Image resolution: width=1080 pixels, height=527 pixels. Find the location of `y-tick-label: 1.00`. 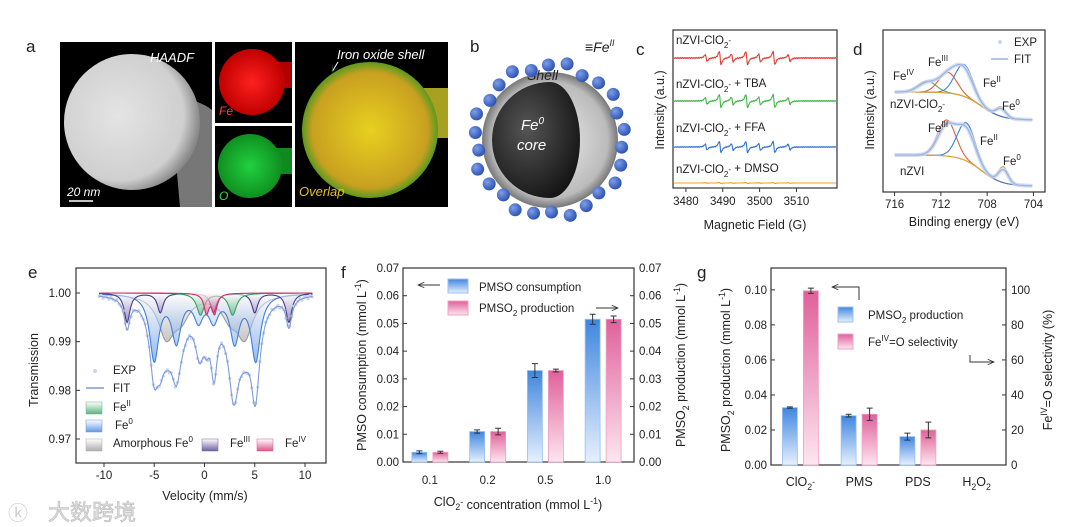

y-tick-label: 1.00 is located at coordinates (60, 294).